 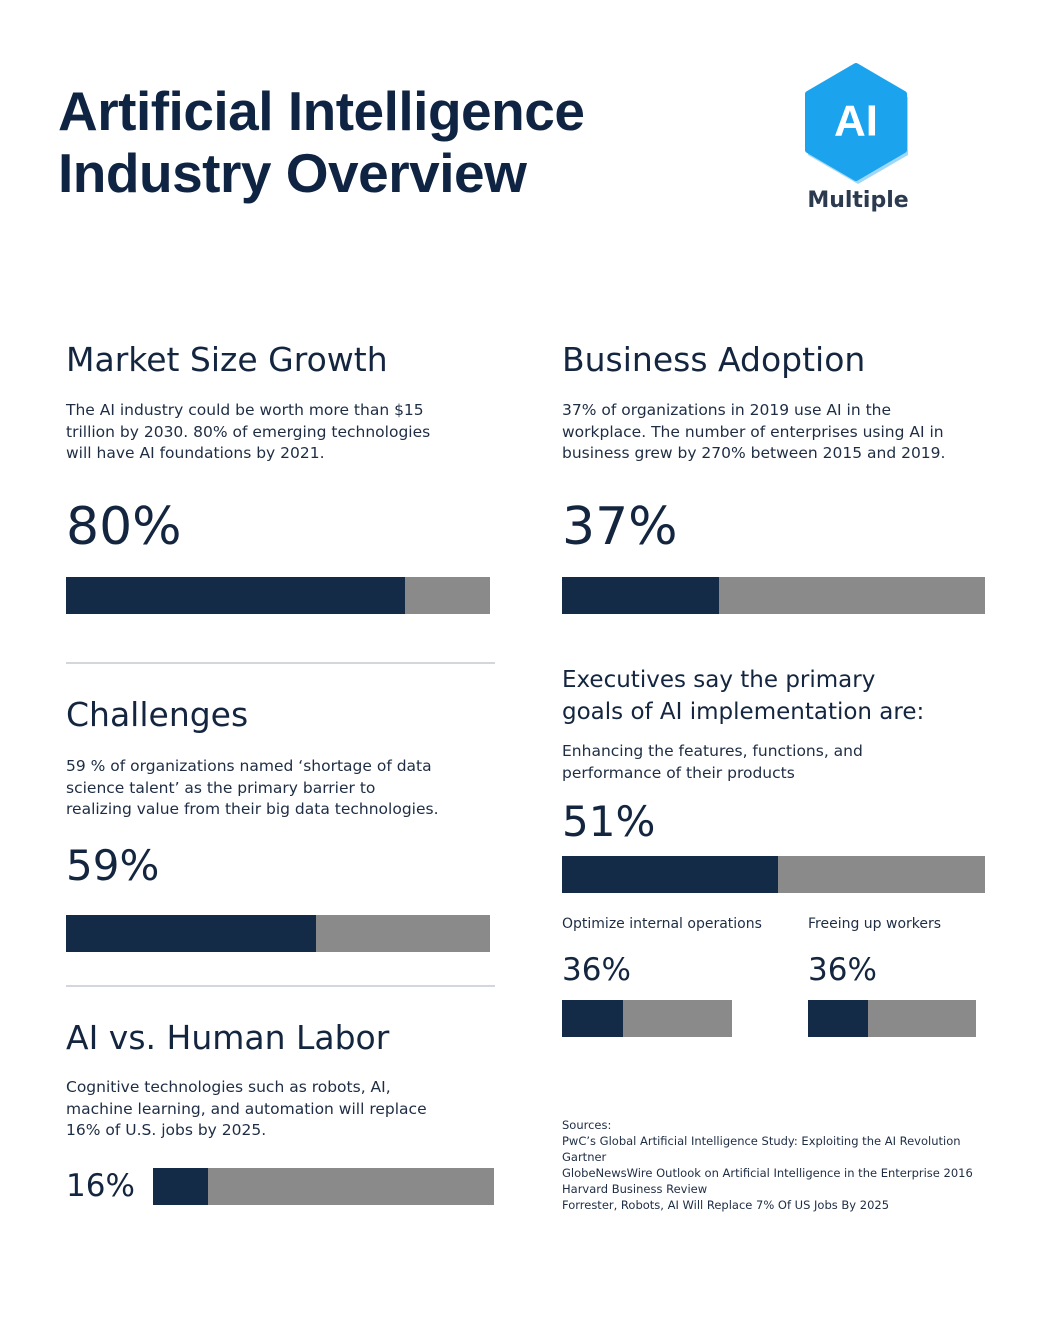 What do you see at coordinates (712, 751) in the screenshot?
I see `label-line: Enhancing the features, functions, and` at bounding box center [712, 751].